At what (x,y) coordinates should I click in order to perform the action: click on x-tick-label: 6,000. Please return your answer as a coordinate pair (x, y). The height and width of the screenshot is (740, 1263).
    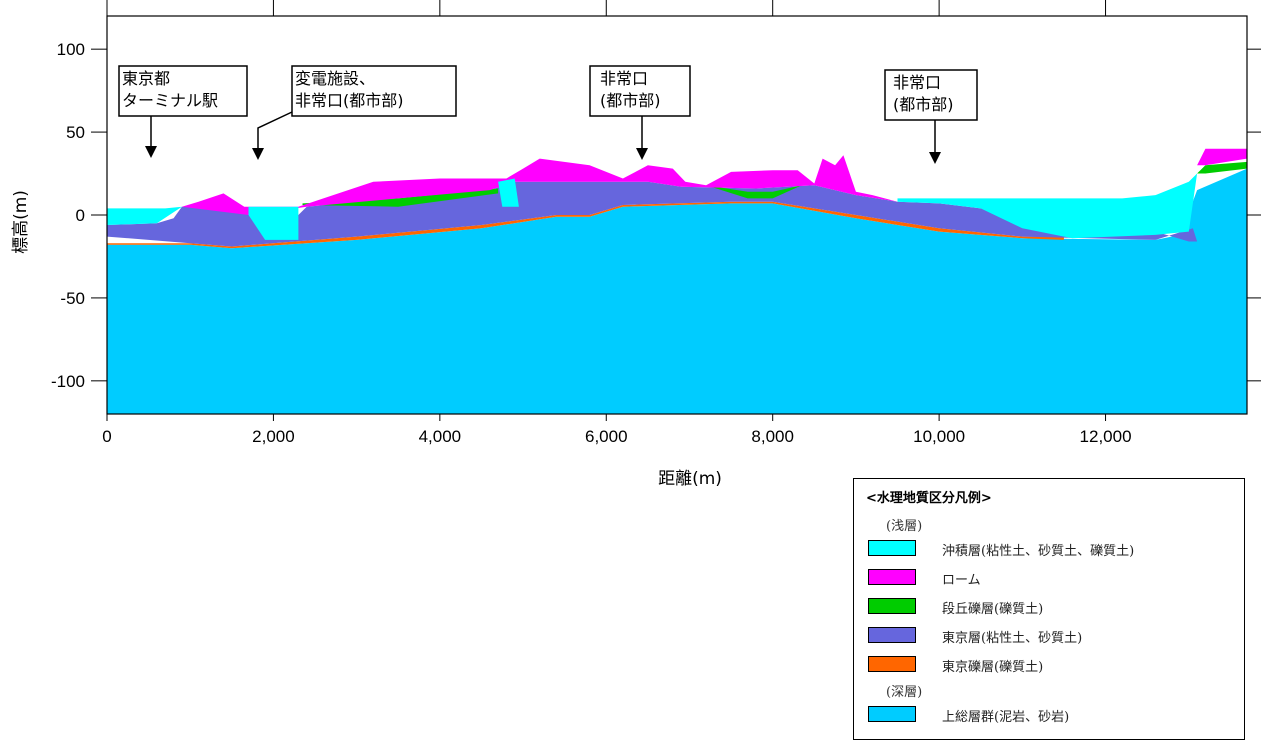
    Looking at the image, I should click on (606, 436).